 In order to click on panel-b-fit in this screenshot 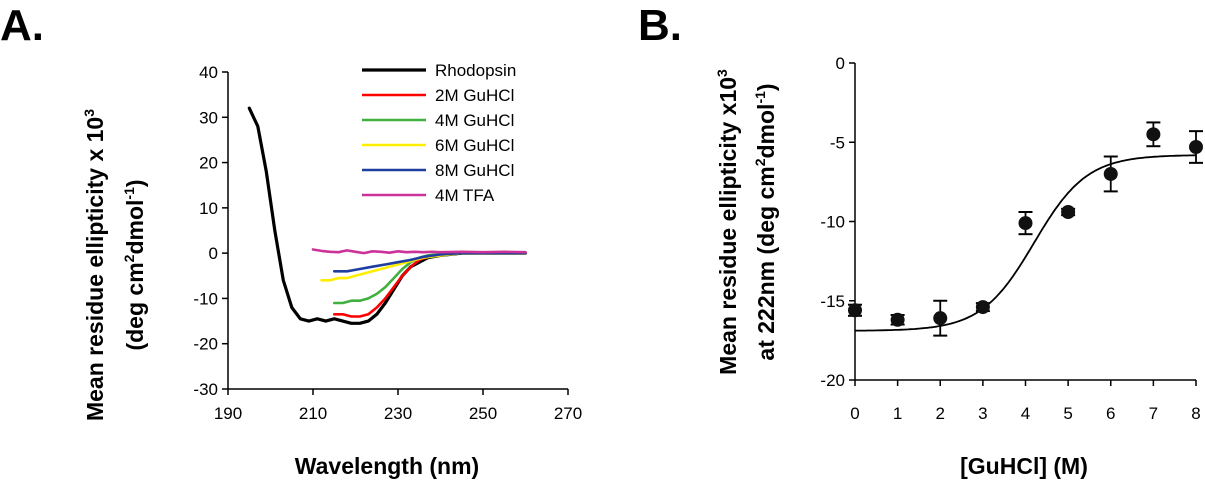, I will do `click(1025, 243)`.